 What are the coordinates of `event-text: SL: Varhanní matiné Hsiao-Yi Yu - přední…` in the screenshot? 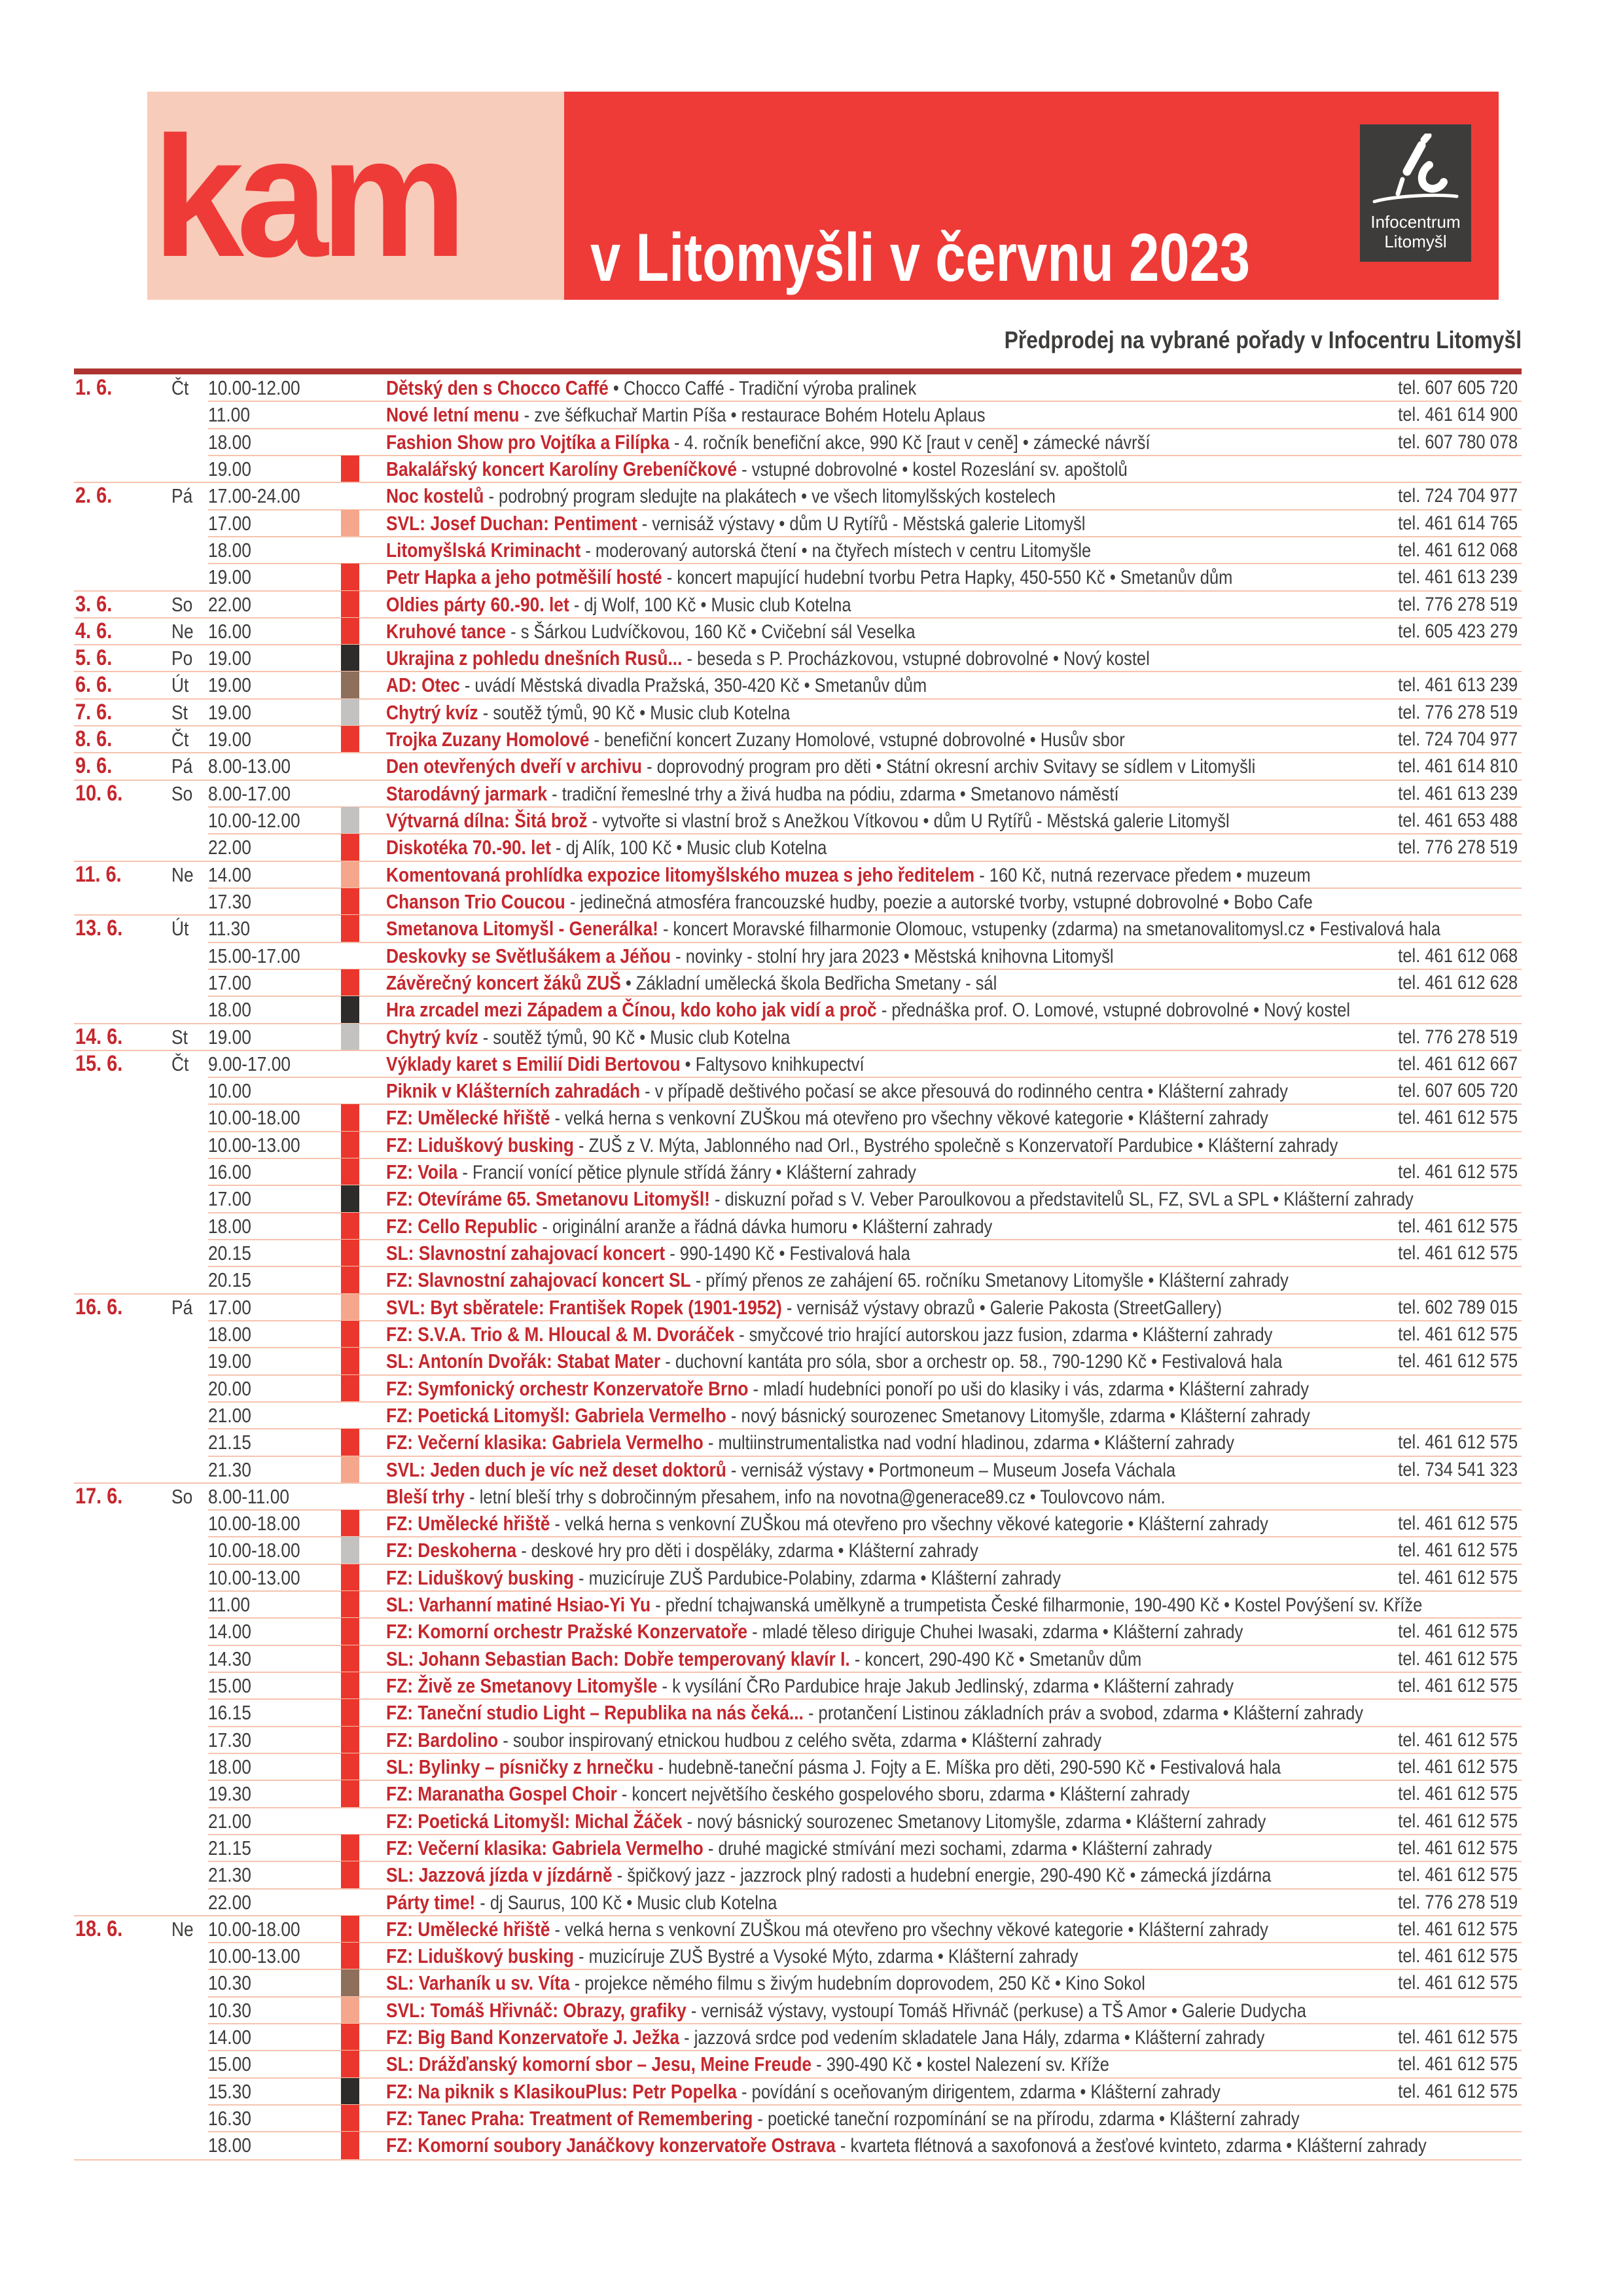 It's located at (996, 1605).